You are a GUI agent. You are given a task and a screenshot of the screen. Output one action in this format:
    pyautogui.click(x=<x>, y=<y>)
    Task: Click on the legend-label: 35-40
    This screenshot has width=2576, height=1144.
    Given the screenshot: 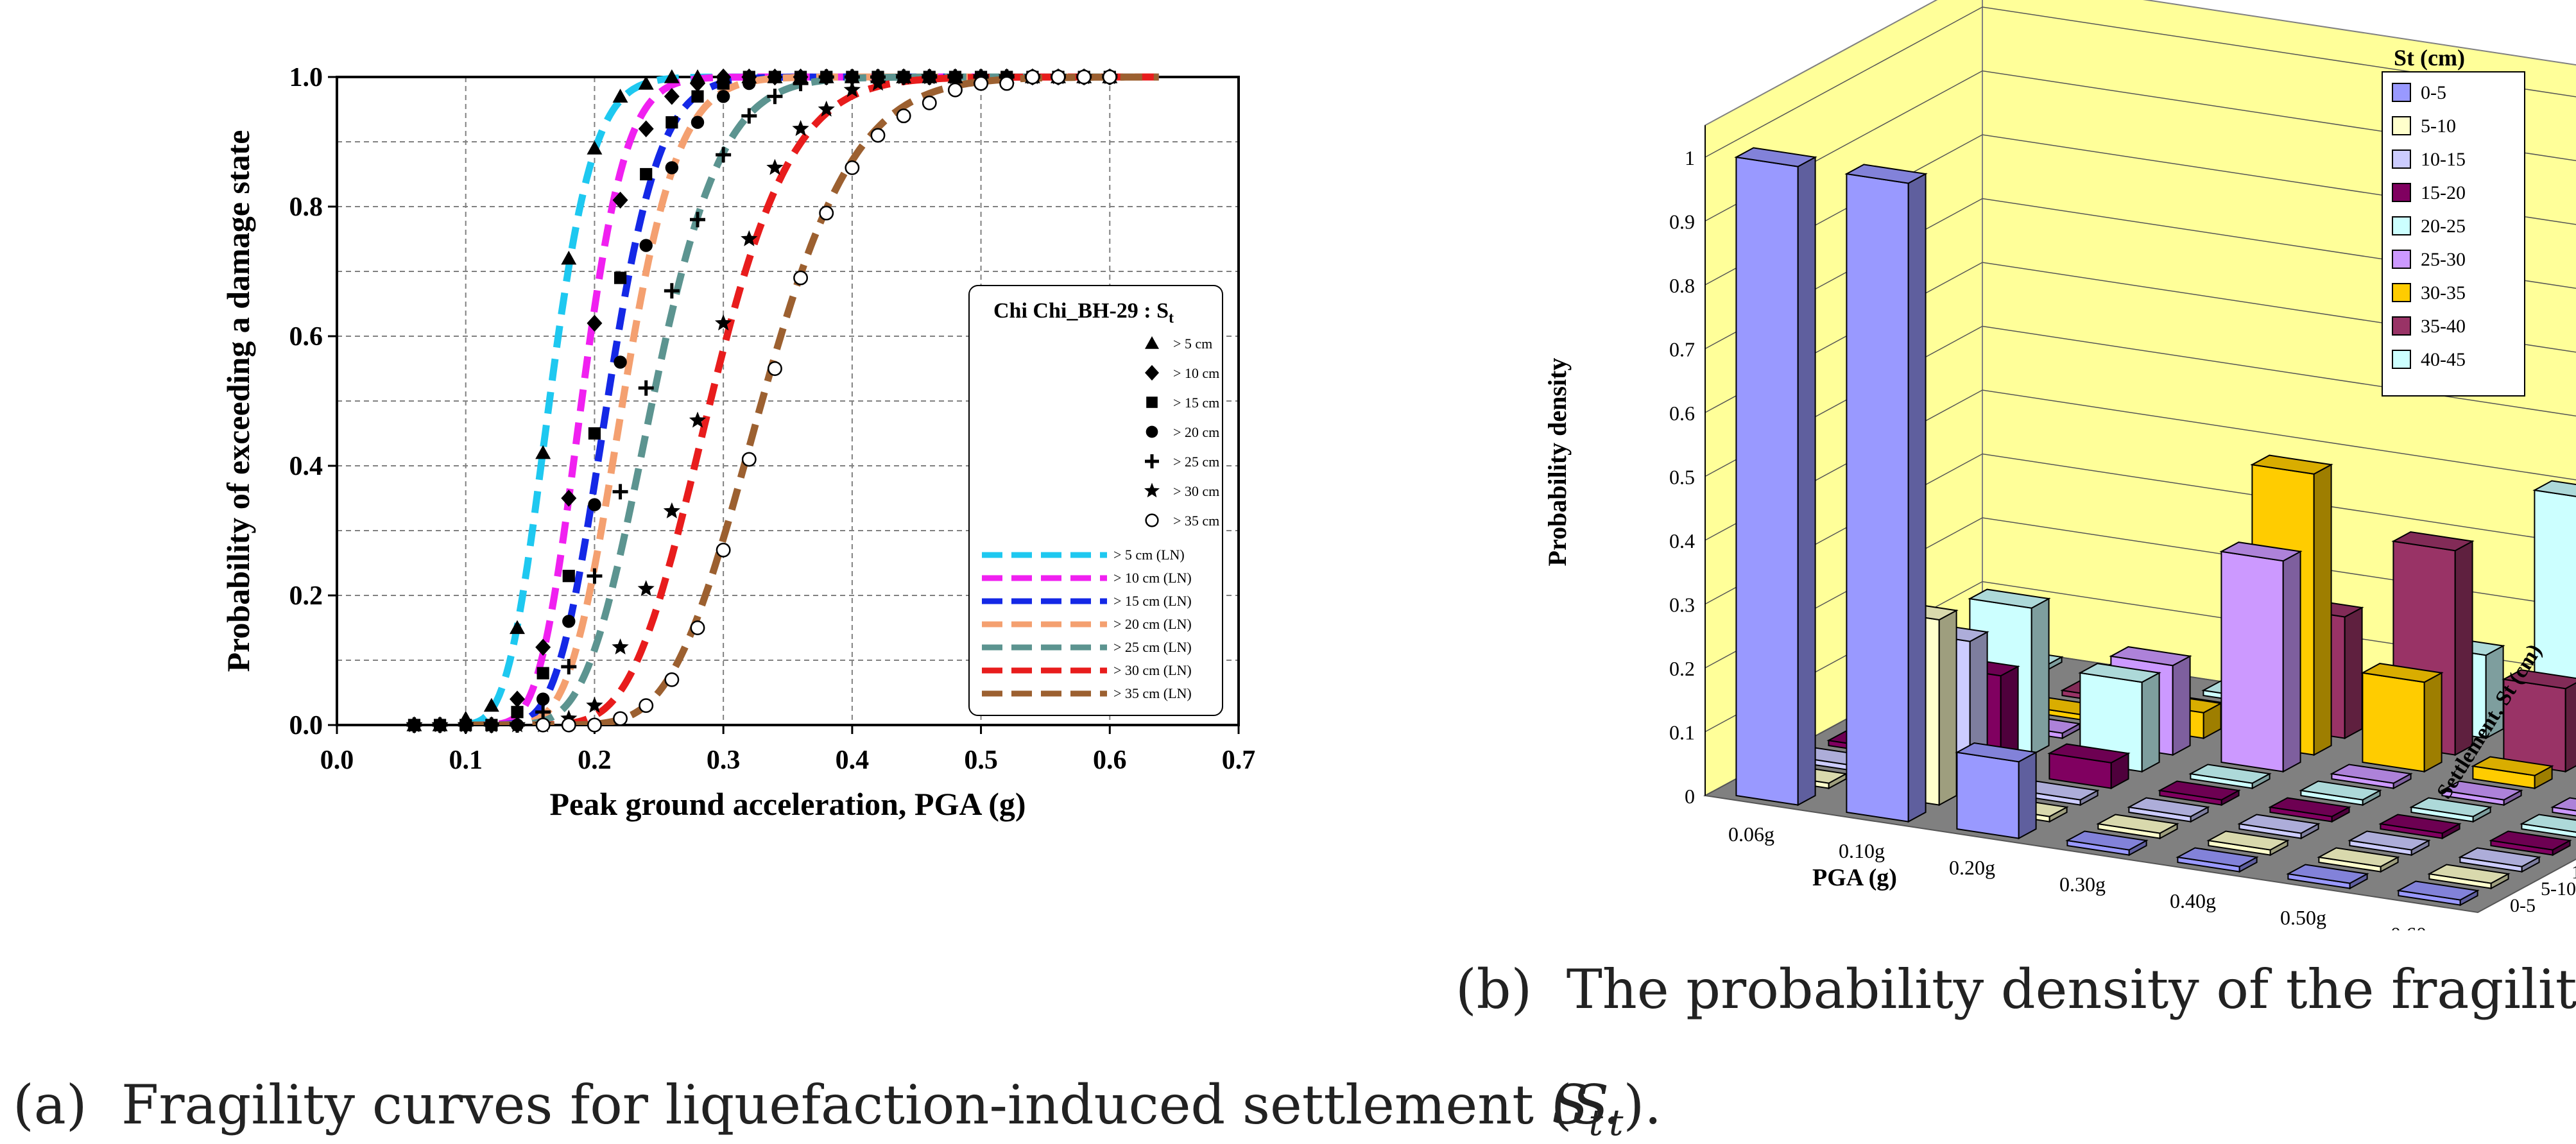 What is the action you would take?
    pyautogui.click(x=2443, y=326)
    